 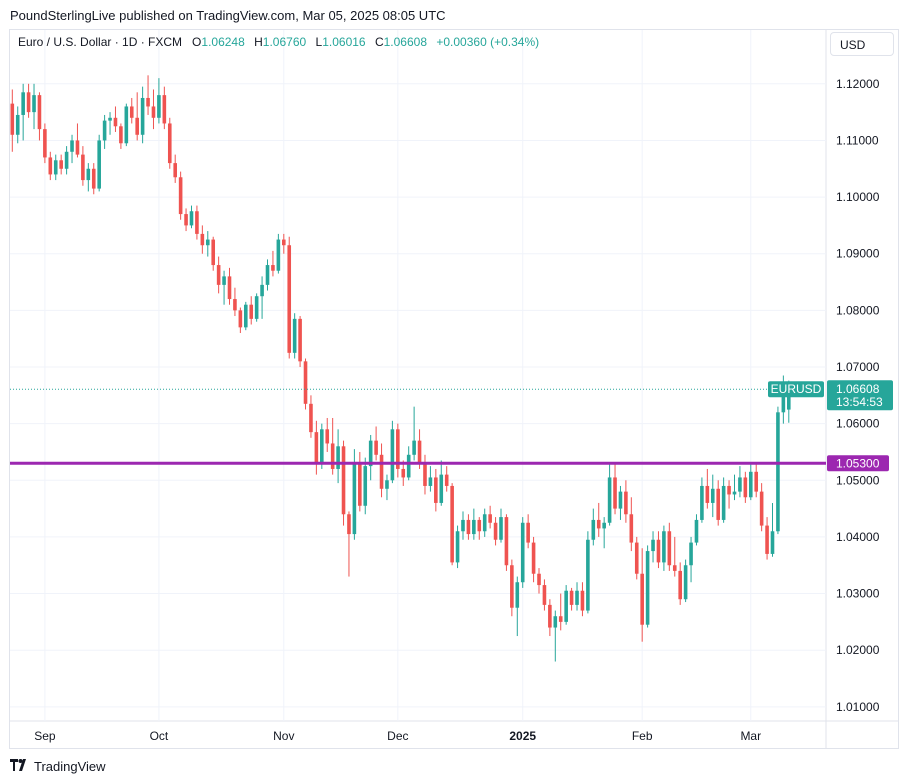 I want to click on price-tick-label: 1.05000, so click(x=858, y=480).